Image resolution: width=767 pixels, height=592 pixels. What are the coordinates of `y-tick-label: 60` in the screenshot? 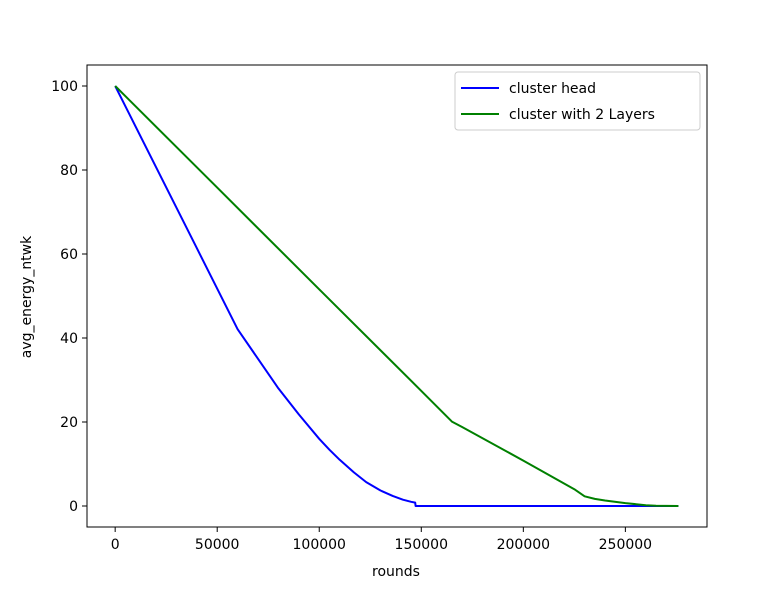 It's located at (69, 255).